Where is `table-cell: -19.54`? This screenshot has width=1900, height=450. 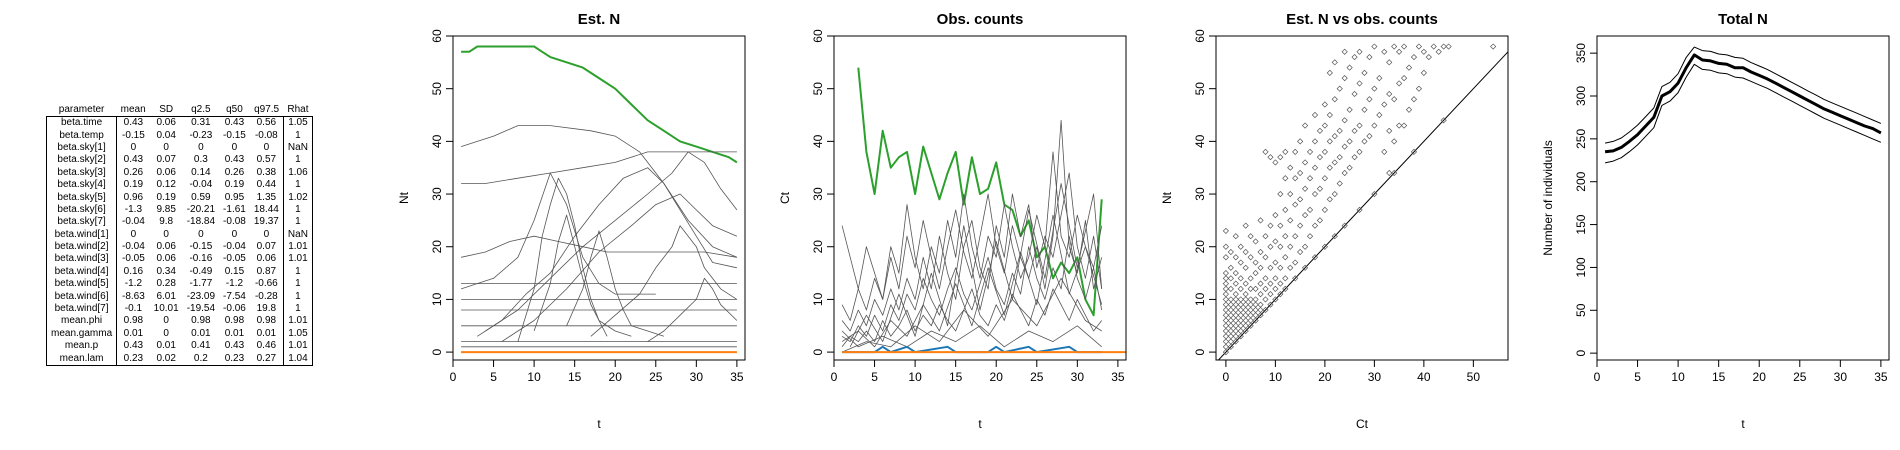
table-cell: -19.54 is located at coordinates (201, 309).